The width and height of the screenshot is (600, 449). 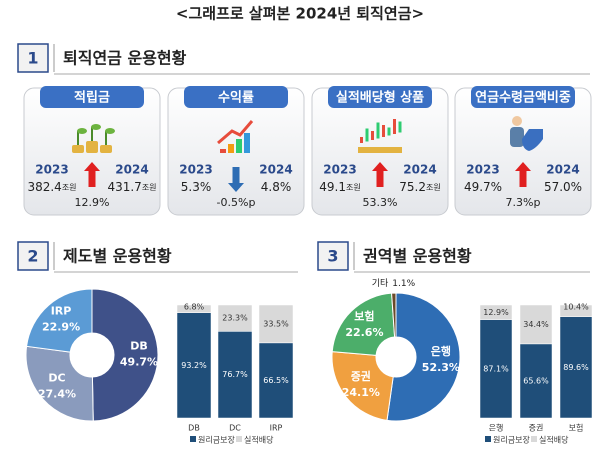 What do you see at coordinates (483, 187) in the screenshot?
I see `value-number: 49.7%` at bounding box center [483, 187].